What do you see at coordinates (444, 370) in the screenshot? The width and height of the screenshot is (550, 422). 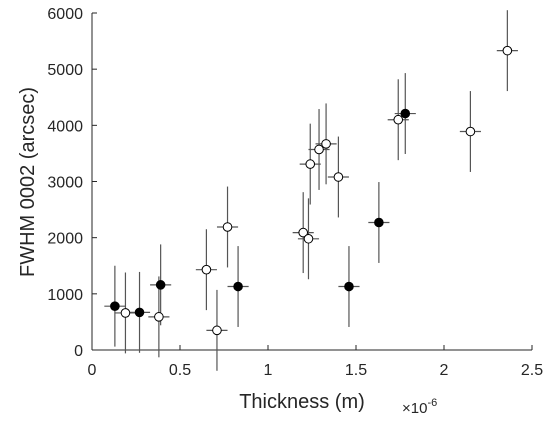 I see `x-tick-label: 2` at bounding box center [444, 370].